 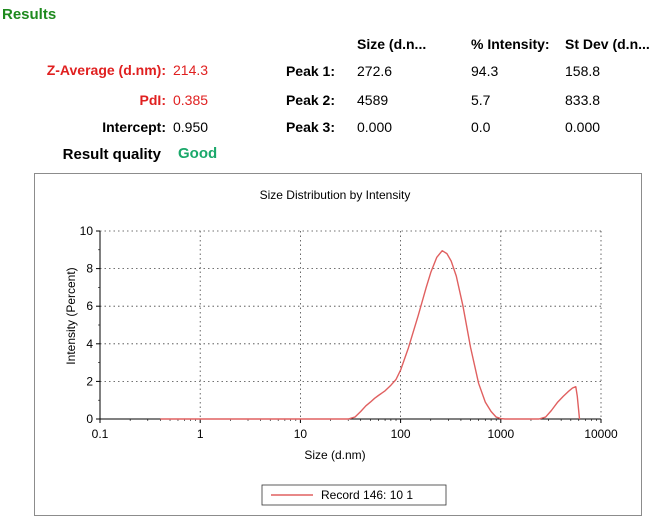 I want to click on result-quality-label: Result quality, so click(x=111, y=154).